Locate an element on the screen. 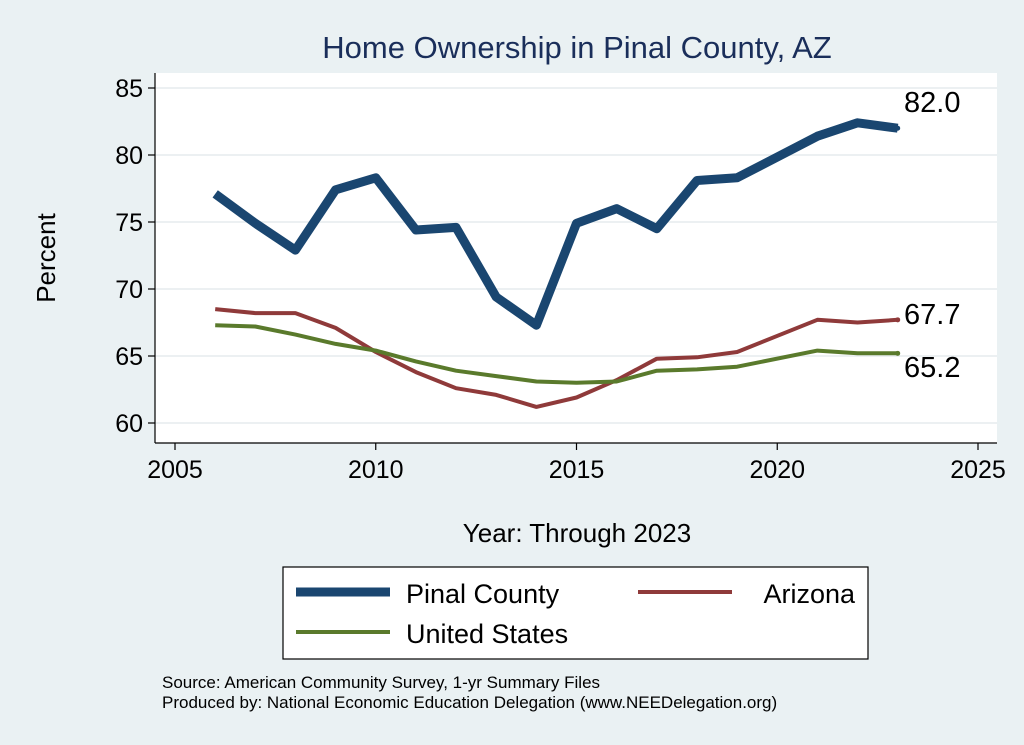 This screenshot has height=745, width=1024. end-value-label-2: 65.2 is located at coordinates (932, 368).